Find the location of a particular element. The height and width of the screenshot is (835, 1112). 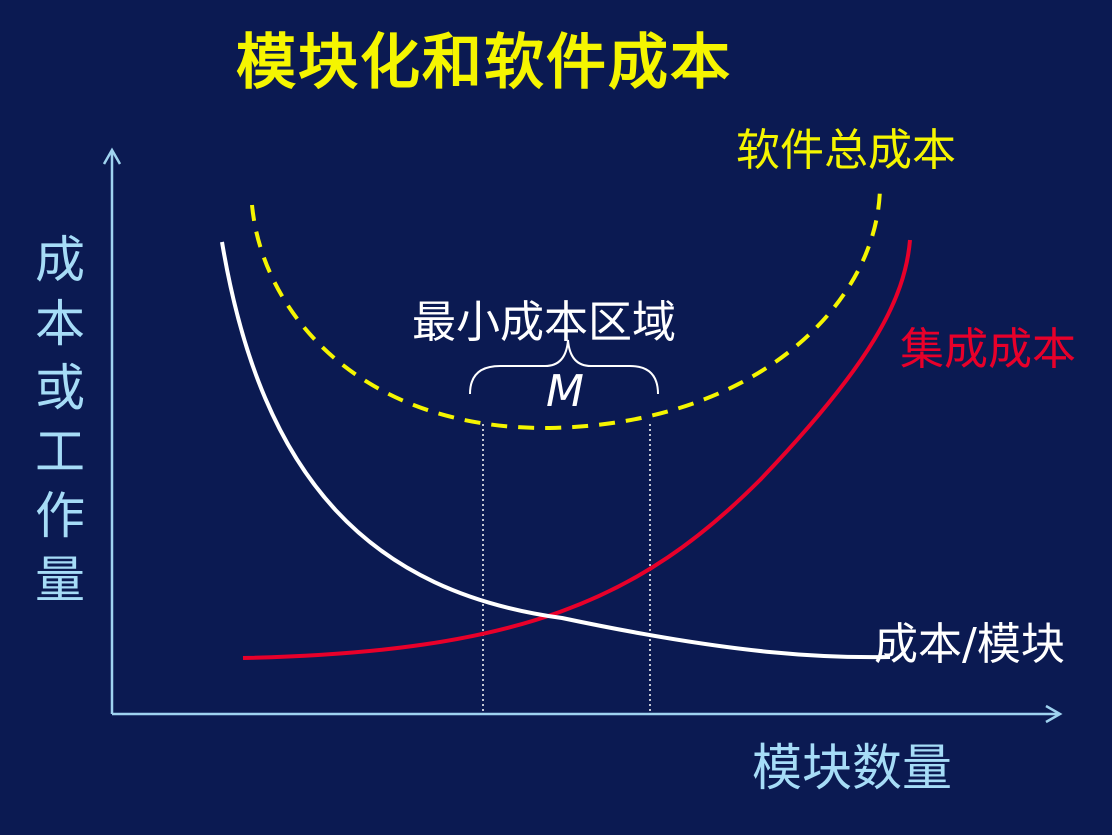

y-axis-arrow is located at coordinates (112, 156).